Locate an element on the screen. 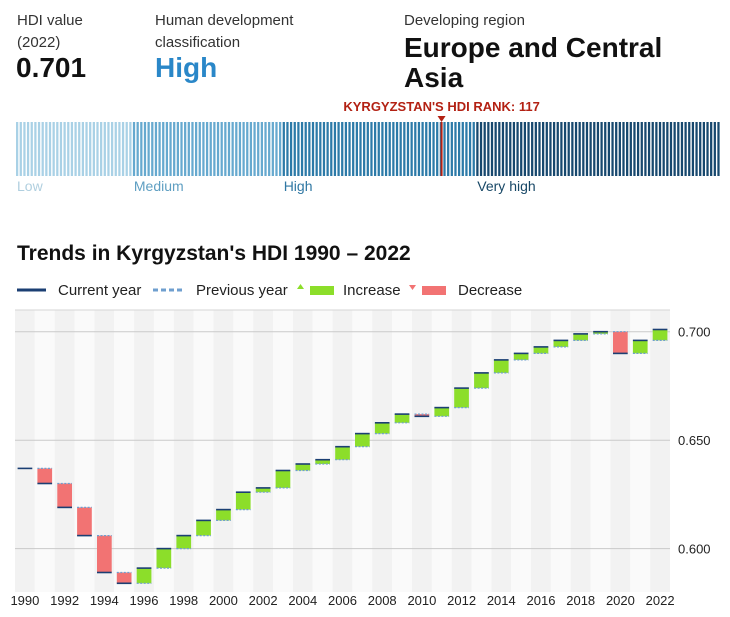  bar-1996 is located at coordinates (144, 576).